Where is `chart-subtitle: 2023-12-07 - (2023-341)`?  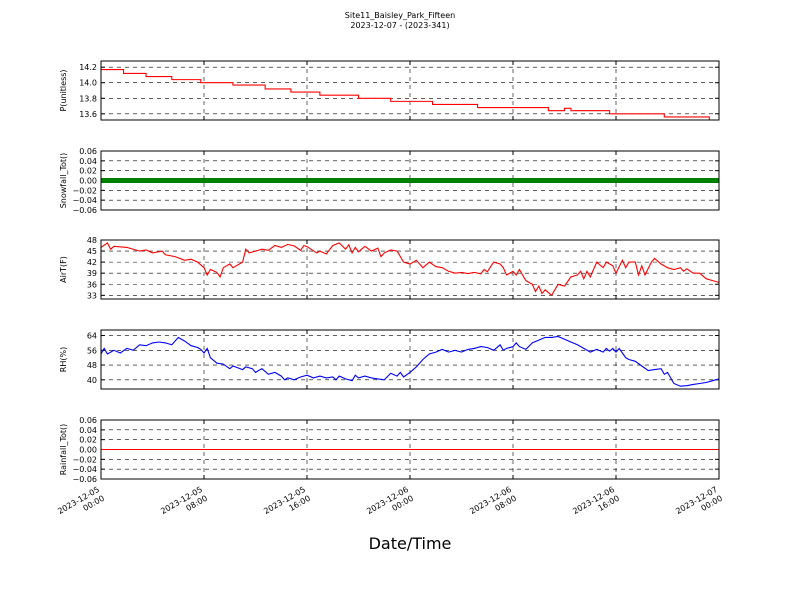
chart-subtitle: 2023-12-07 - (2023-341) is located at coordinates (400, 25).